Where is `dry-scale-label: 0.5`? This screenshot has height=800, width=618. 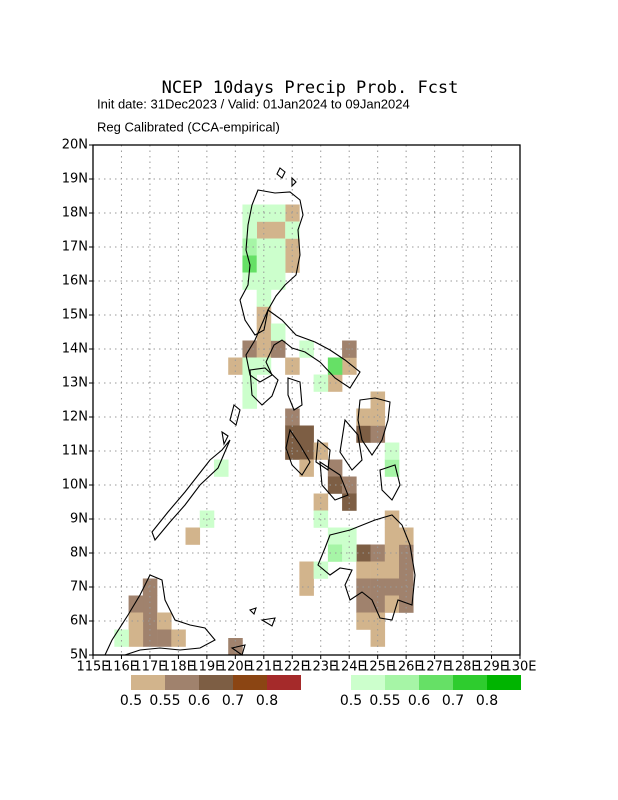
dry-scale-label: 0.5 is located at coordinates (131, 701).